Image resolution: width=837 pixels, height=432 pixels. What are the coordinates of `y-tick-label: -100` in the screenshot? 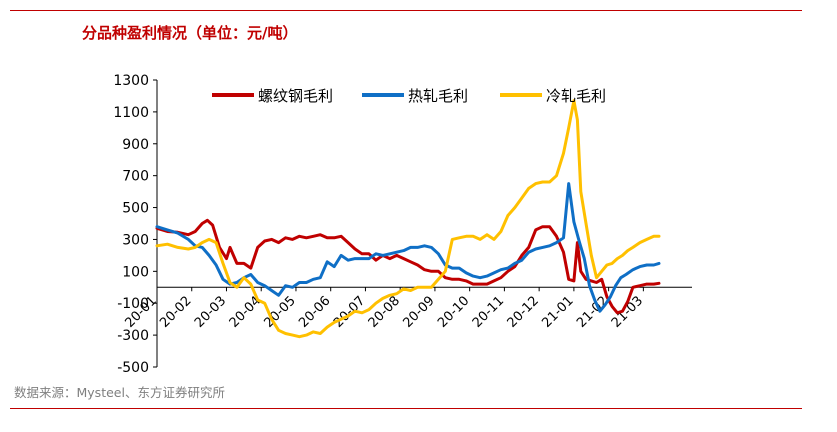 It's located at (133, 304).